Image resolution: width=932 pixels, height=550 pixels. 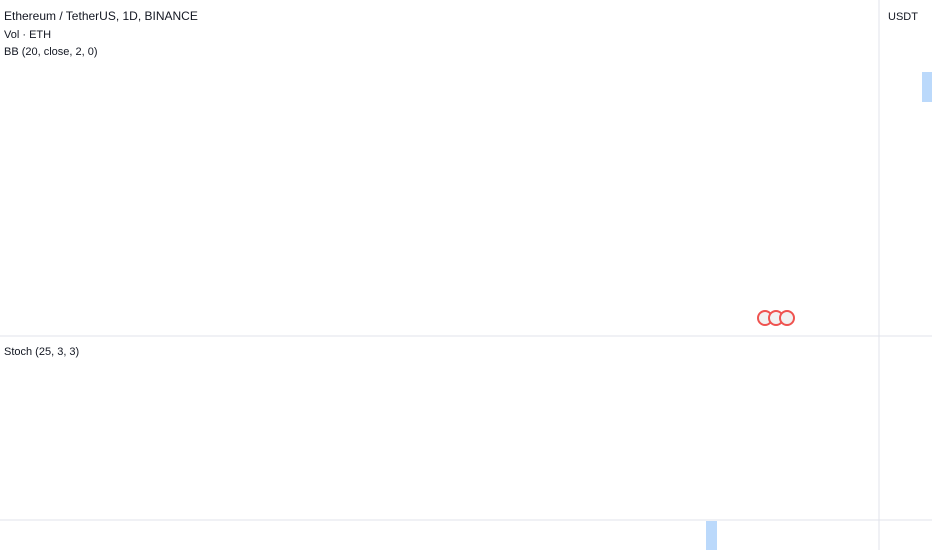 What do you see at coordinates (711, 535) in the screenshot?
I see `crosshair-date` at bounding box center [711, 535].